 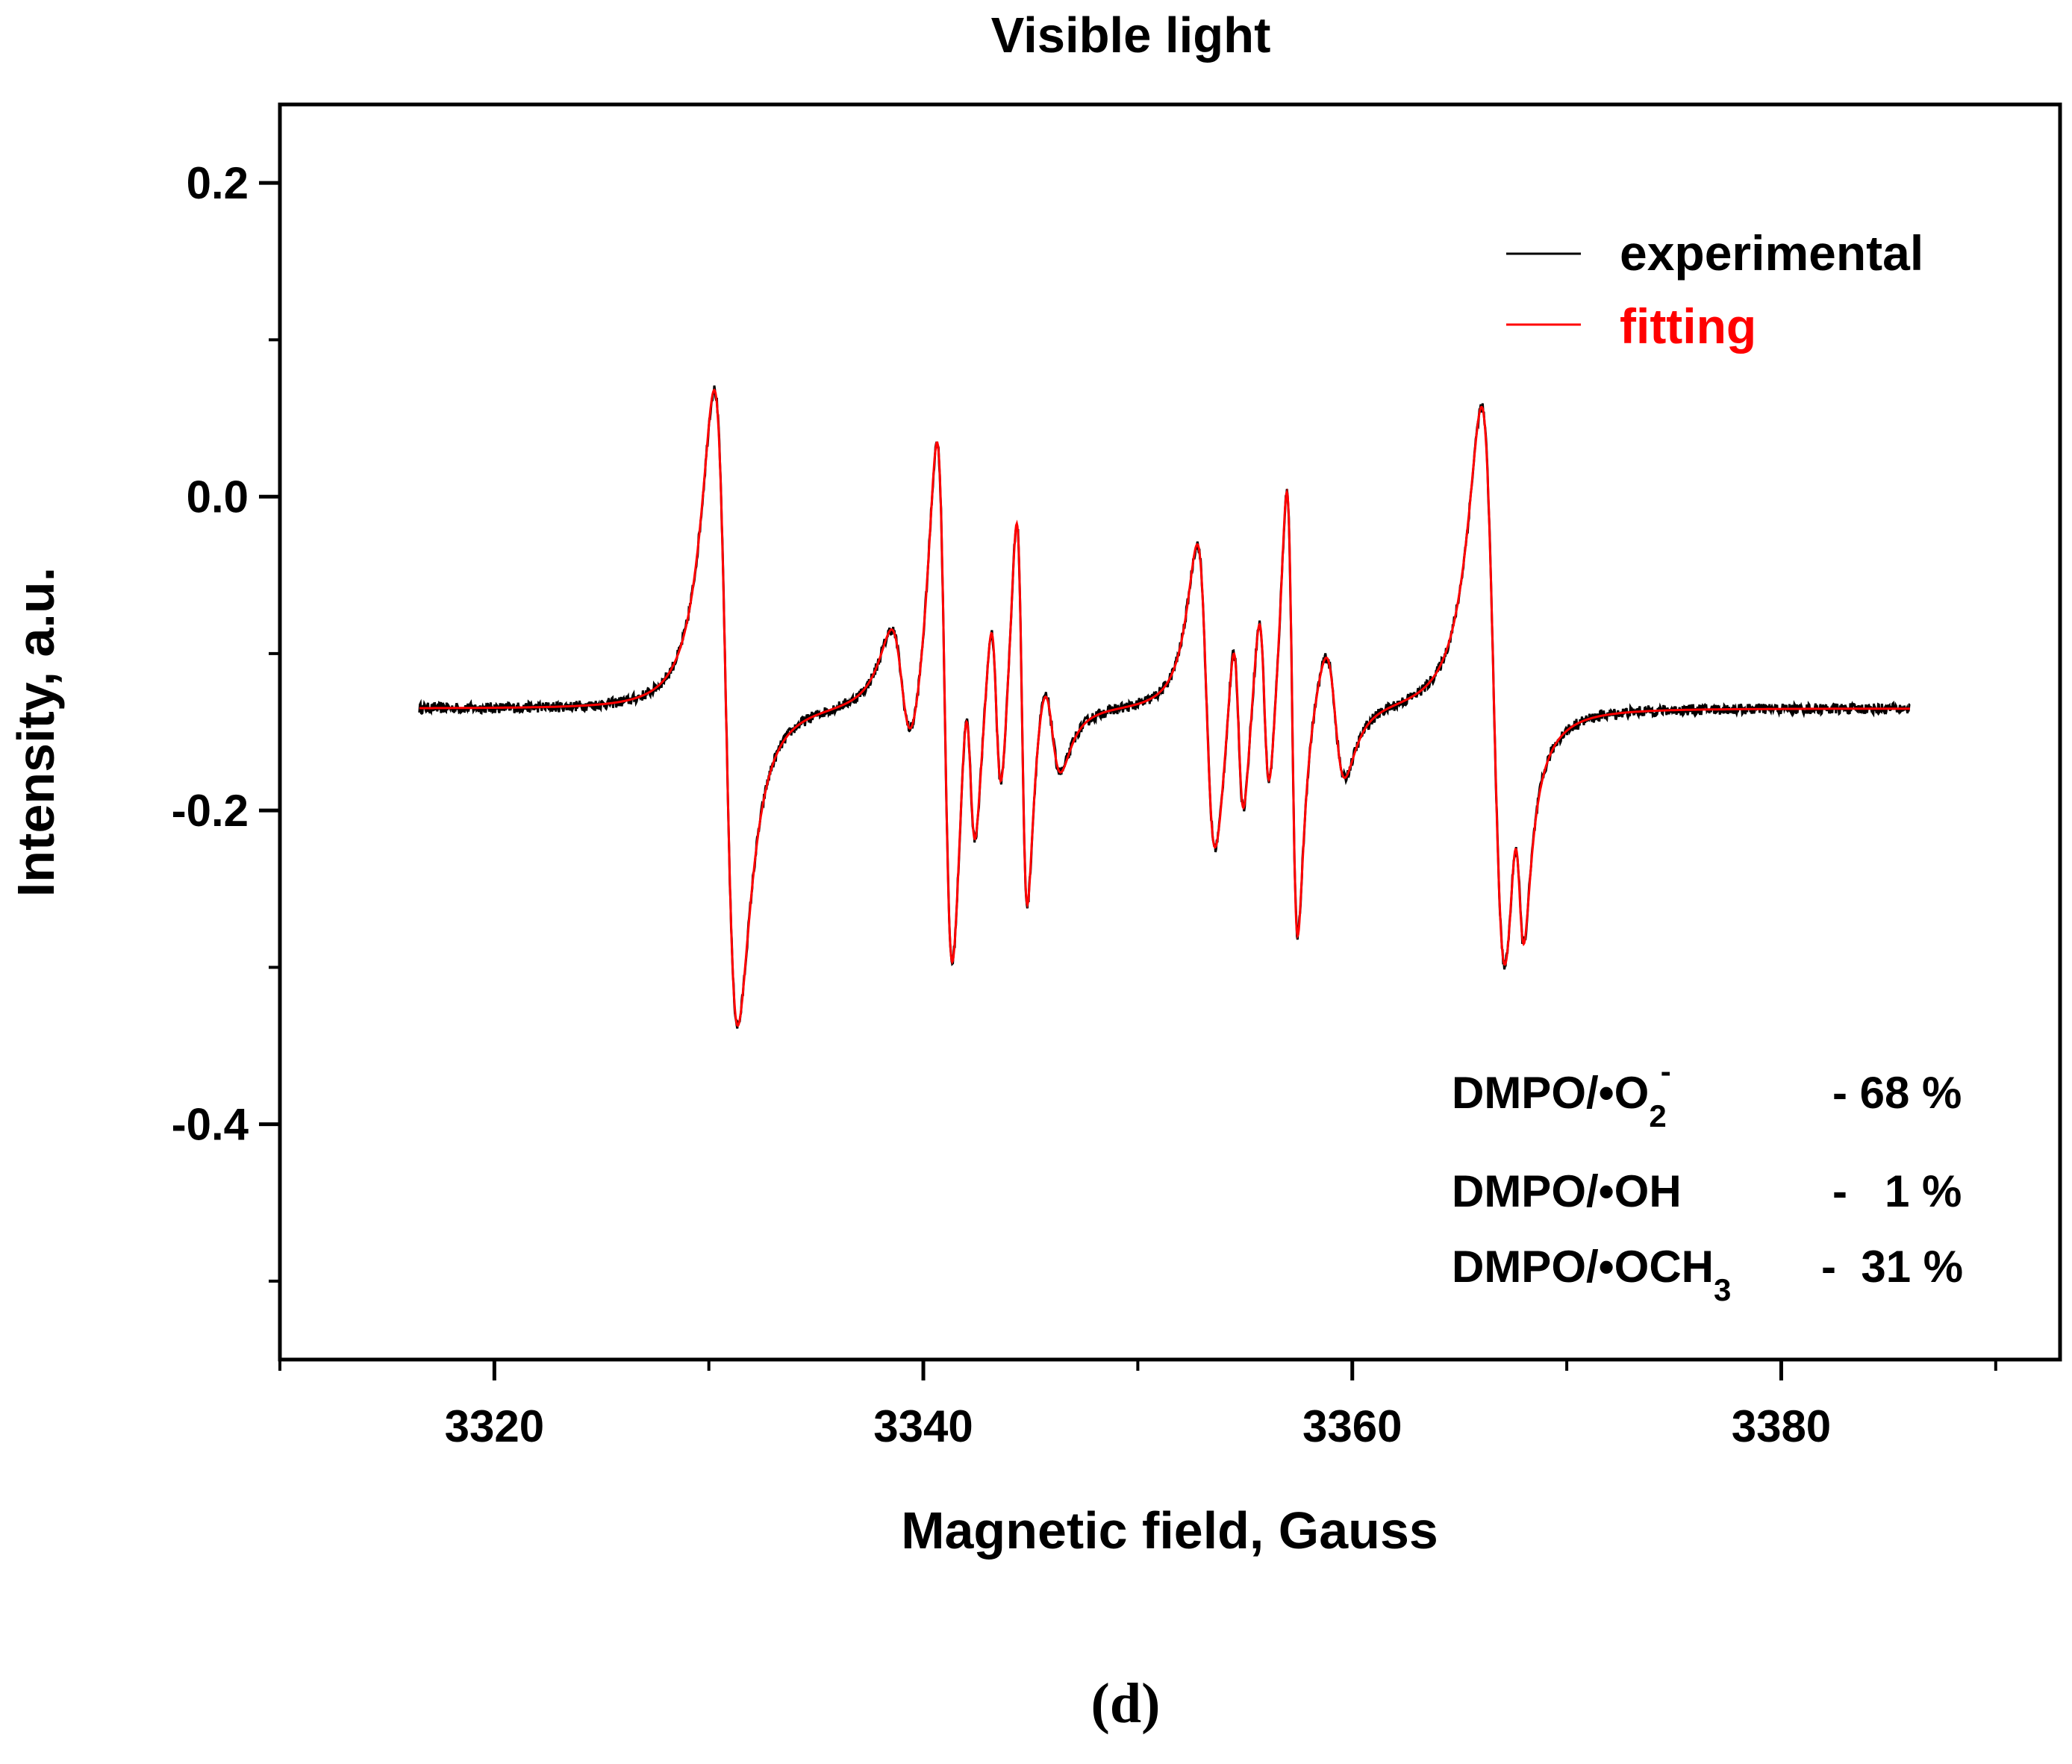 I want to click on legend-label-fitting: fitting, so click(x=1688, y=326).